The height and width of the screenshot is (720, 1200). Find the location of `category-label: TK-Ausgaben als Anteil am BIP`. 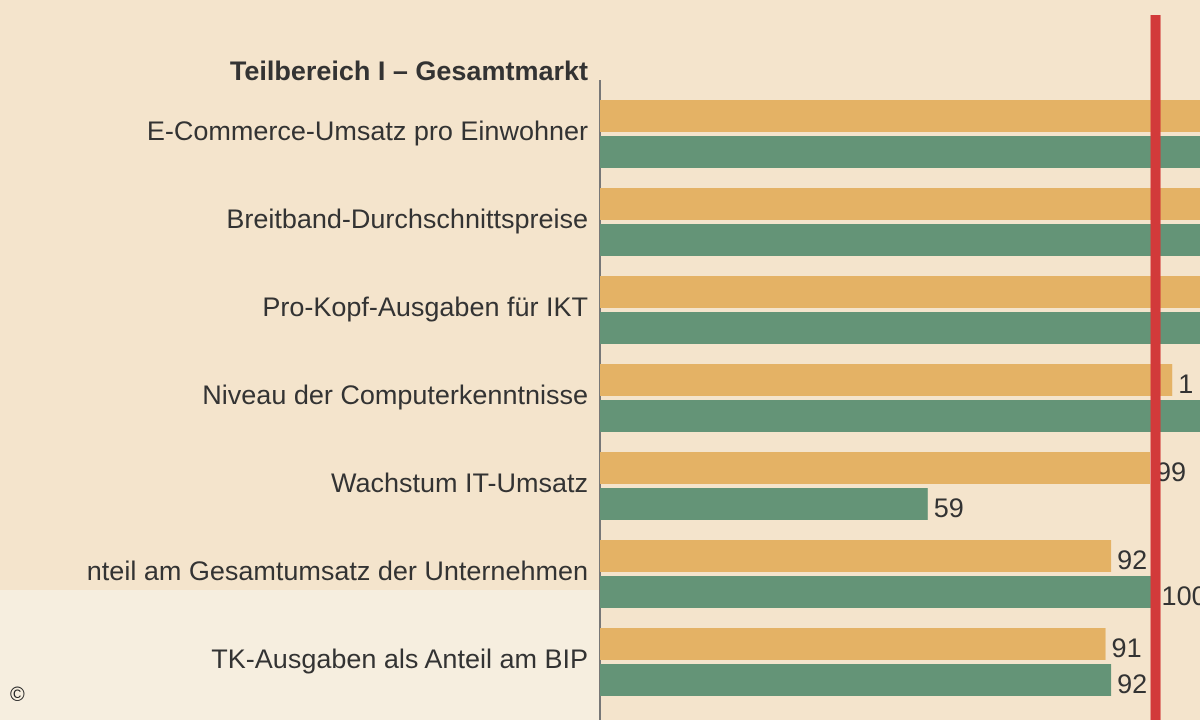

category-label: TK-Ausgaben als Anteil am BIP is located at coordinates (399, 659).